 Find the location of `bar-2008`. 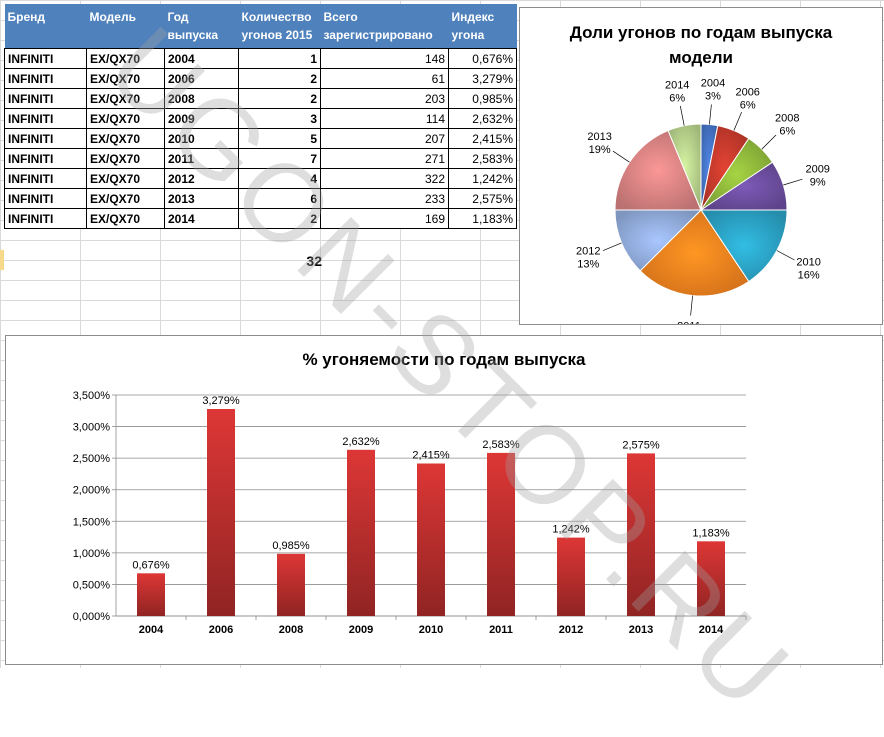

bar-2008 is located at coordinates (291, 584).